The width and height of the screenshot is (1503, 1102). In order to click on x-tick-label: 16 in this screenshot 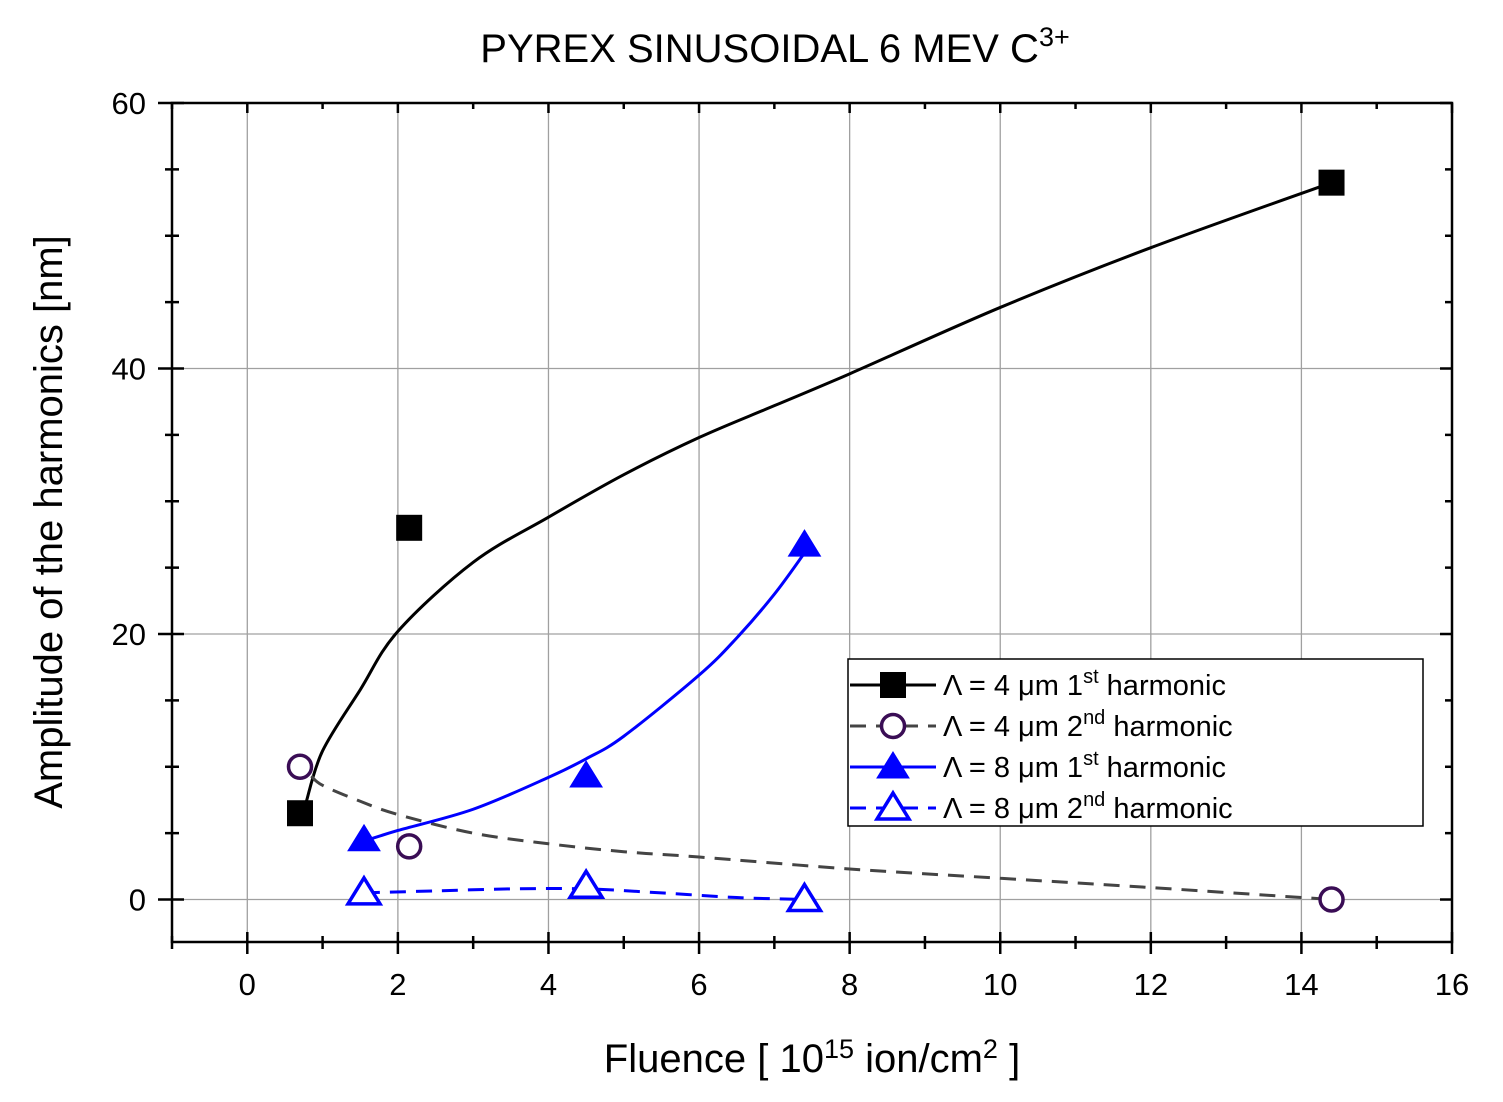, I will do `click(1452, 984)`.